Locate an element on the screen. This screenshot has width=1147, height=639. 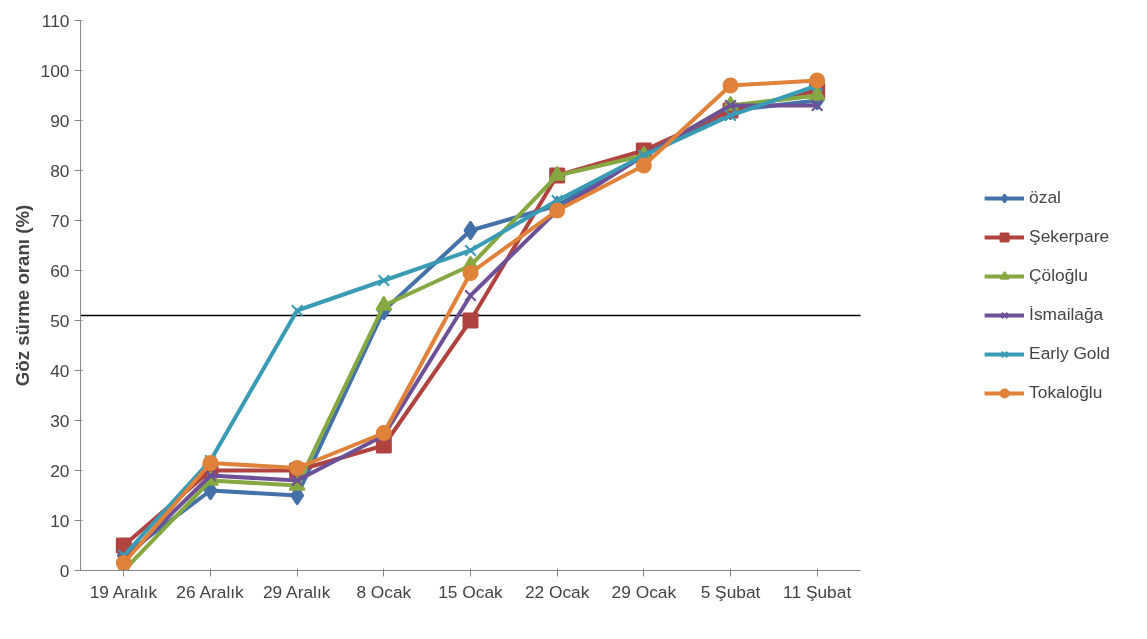
legend-label: İsmailağa is located at coordinates (1066, 314).